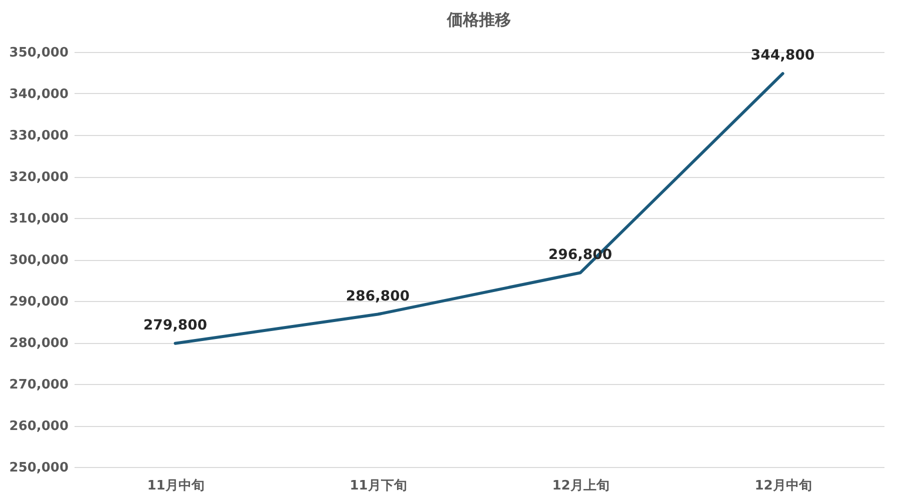  I want to click on y-tick-label: 260,000, so click(38, 426).